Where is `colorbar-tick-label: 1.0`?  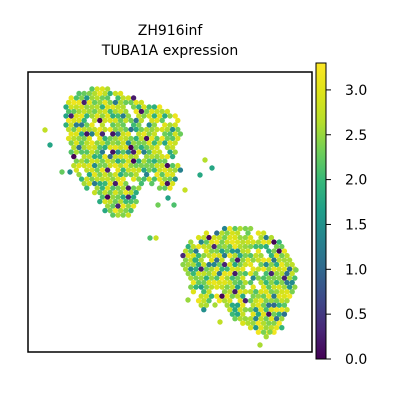
colorbar-tick-label: 1.0 is located at coordinates (356, 270).